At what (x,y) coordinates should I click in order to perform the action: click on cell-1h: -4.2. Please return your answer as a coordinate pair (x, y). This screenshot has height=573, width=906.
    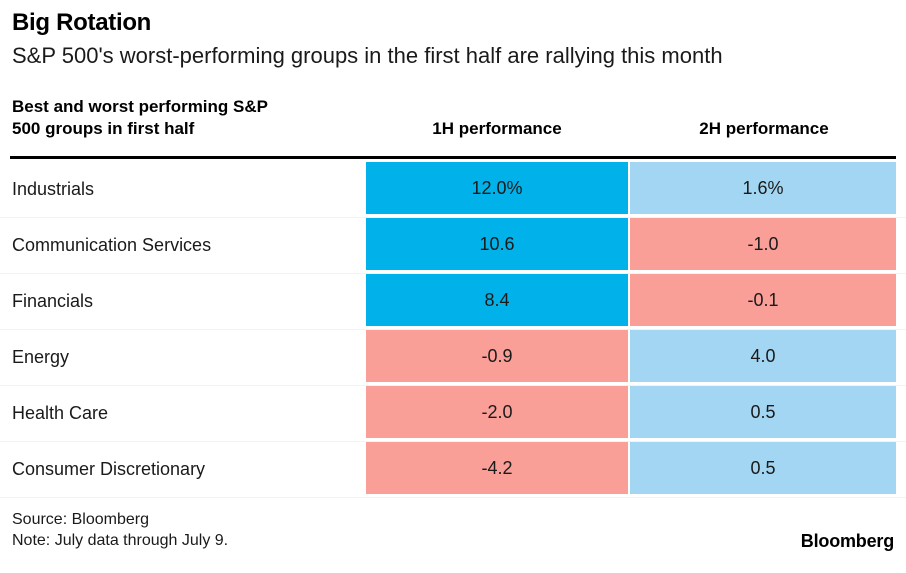
    Looking at the image, I should click on (497, 468).